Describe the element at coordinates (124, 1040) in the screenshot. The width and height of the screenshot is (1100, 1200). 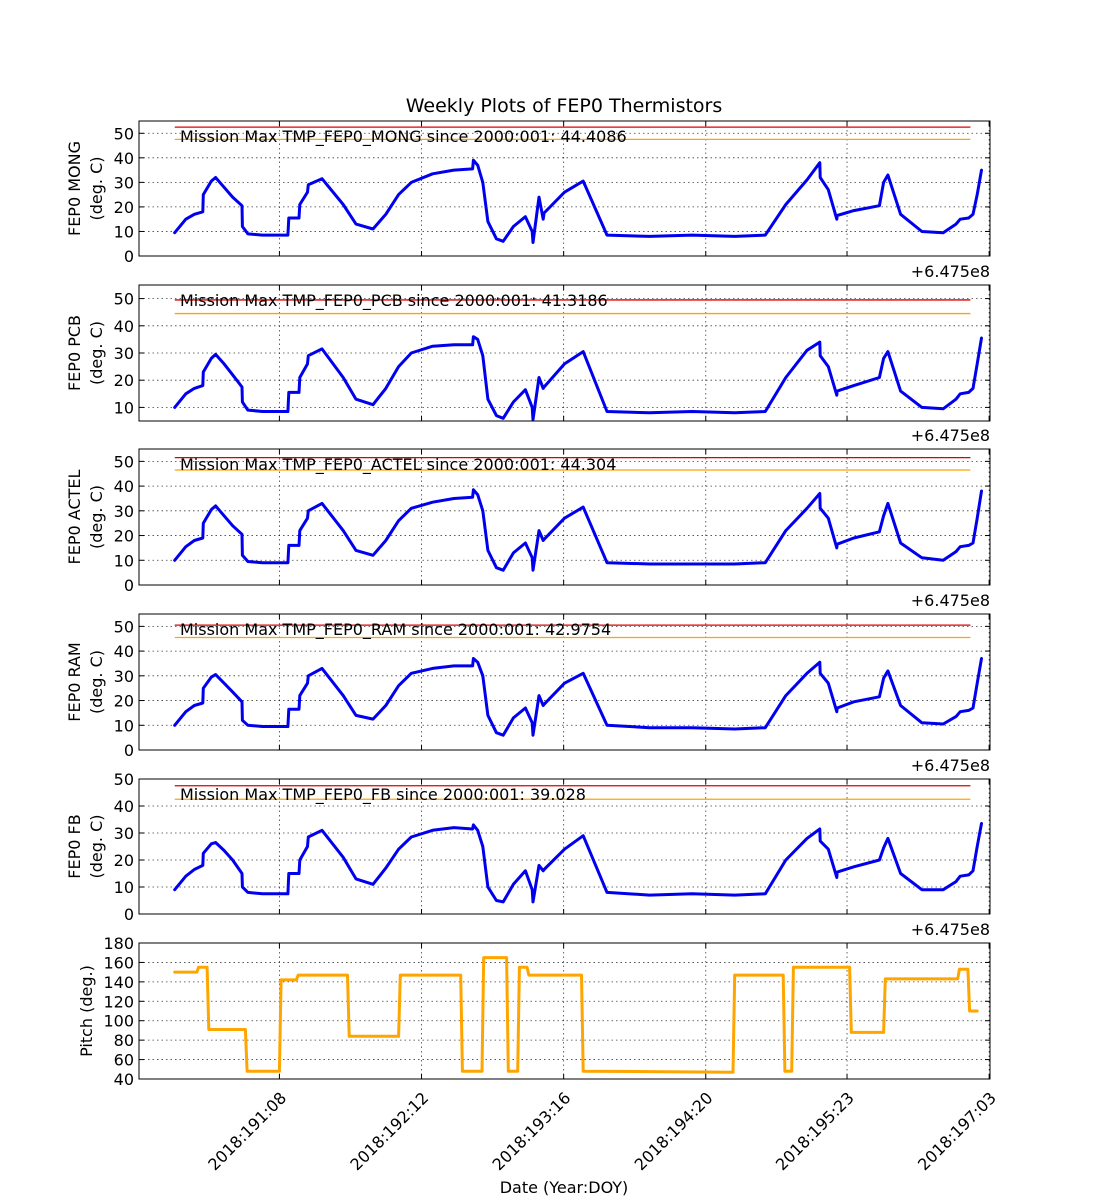
I see `y-tick-label: 80` at that location.